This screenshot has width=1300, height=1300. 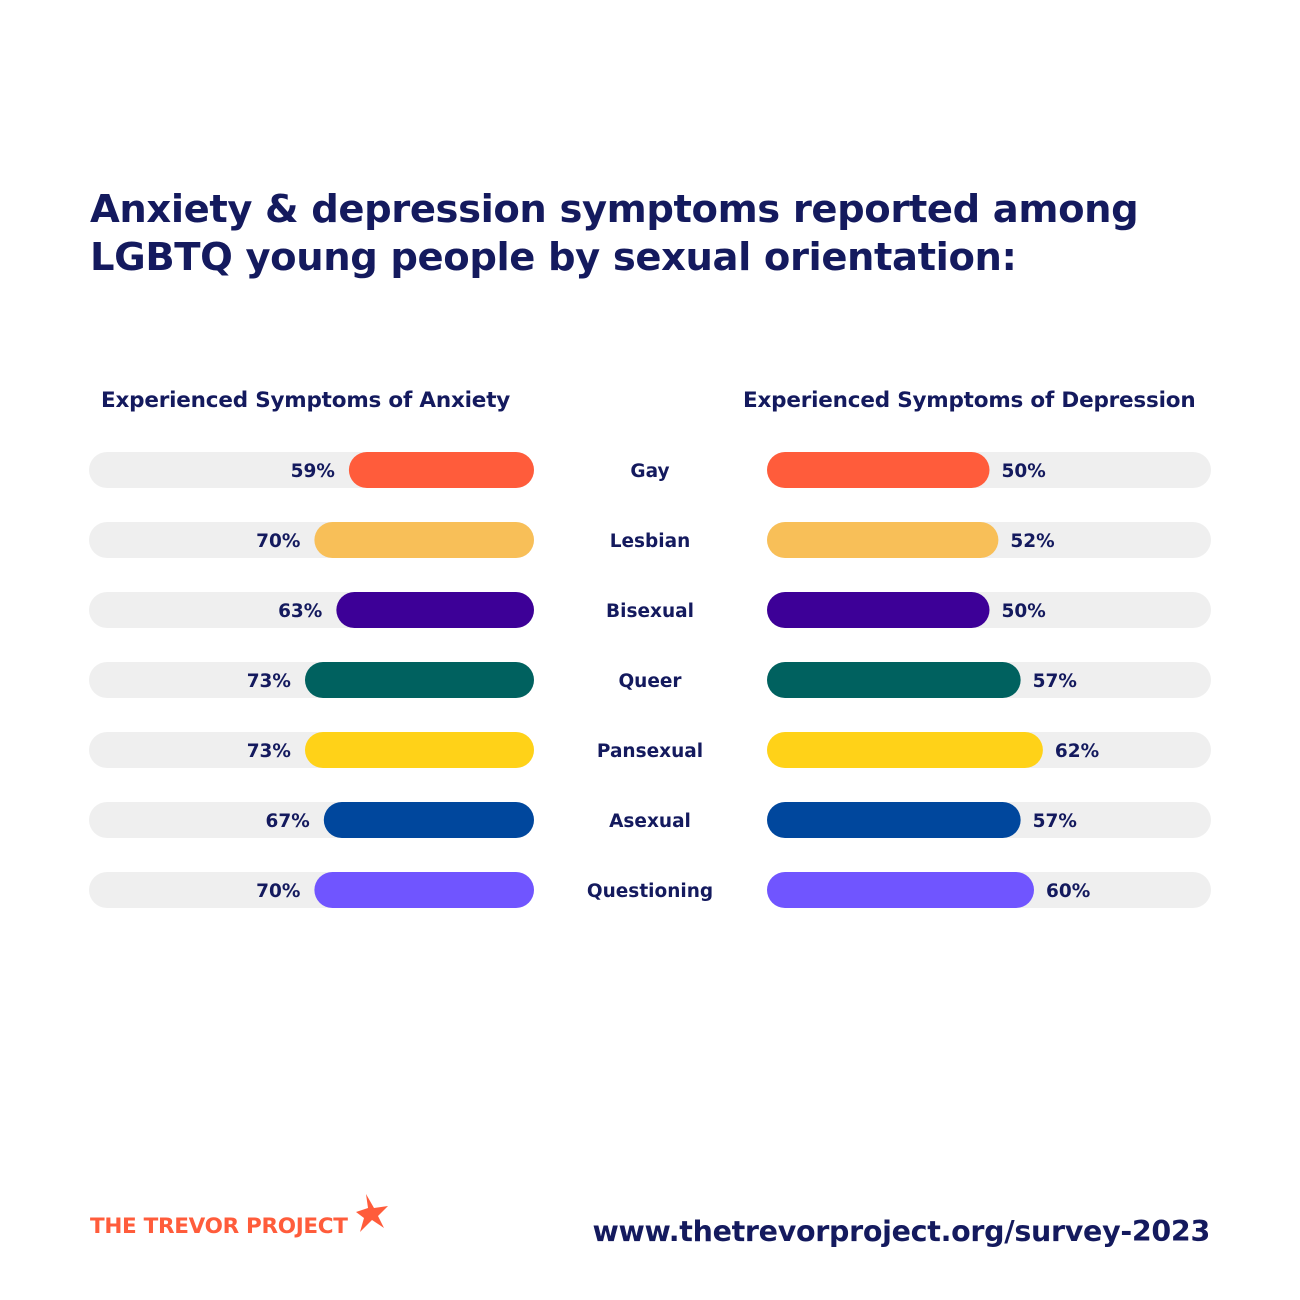 What do you see at coordinates (878, 470) in the screenshot?
I see `depression-bar-gay` at bounding box center [878, 470].